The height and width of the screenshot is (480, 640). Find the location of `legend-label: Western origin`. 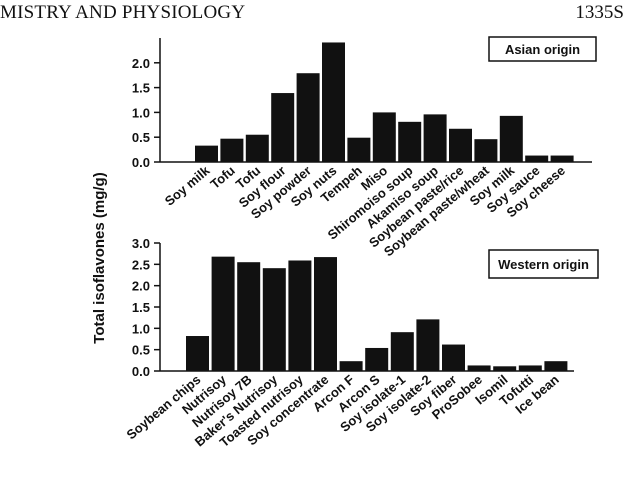

legend-label: Western origin is located at coordinates (543, 264).